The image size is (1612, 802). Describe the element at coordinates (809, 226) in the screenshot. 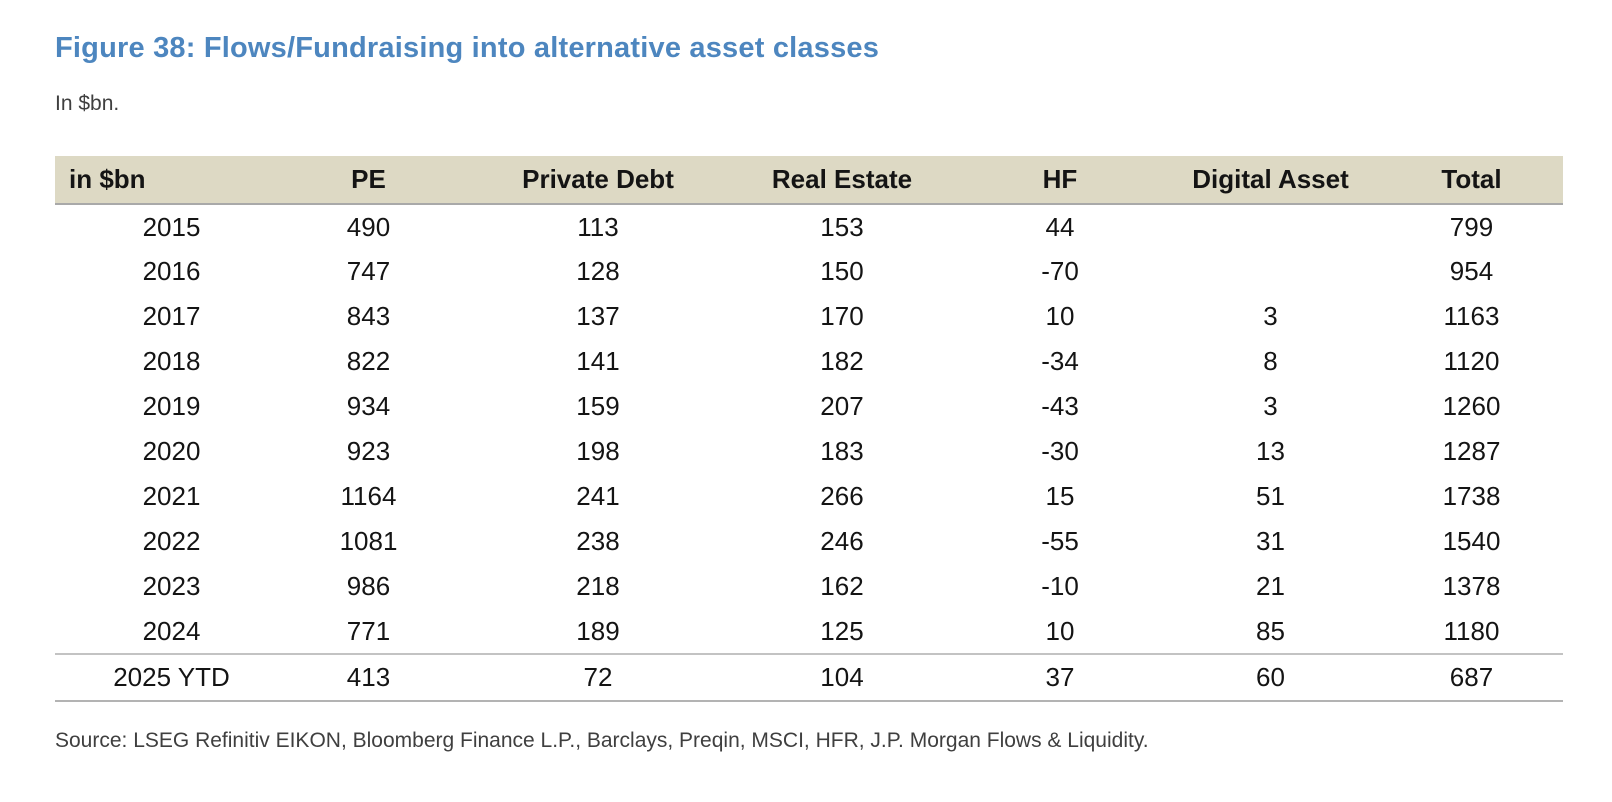

I see `table-row: 2015 490 113 153 44 799` at that location.